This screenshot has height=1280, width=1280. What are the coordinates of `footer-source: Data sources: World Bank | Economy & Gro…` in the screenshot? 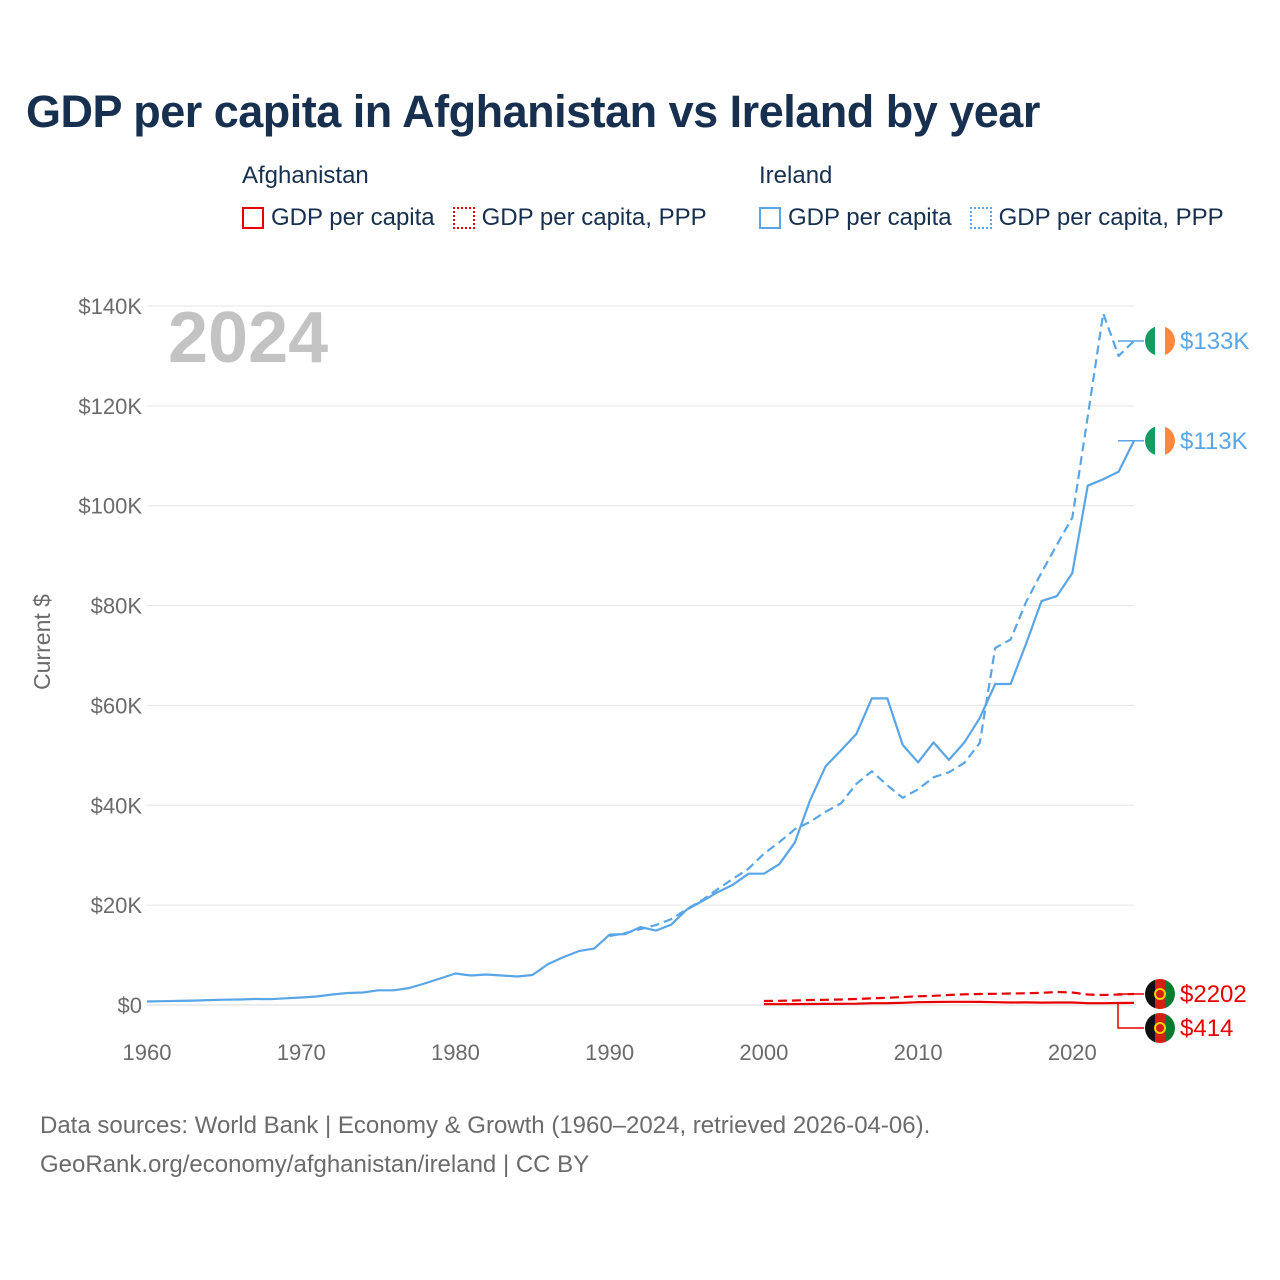 It's located at (485, 1125).